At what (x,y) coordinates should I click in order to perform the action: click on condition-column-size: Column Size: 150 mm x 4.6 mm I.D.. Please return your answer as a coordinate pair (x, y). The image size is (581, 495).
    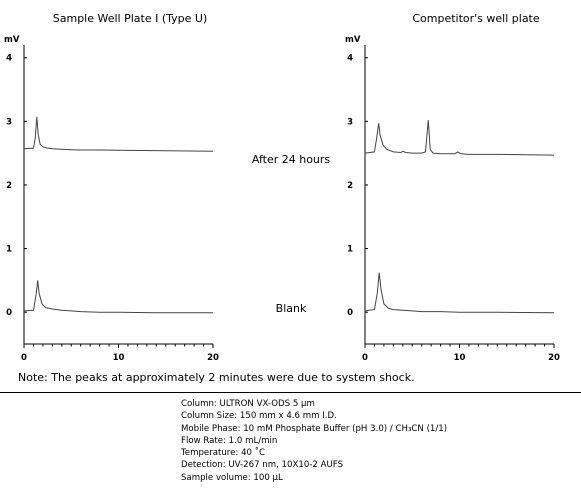
    Looking at the image, I should click on (259, 416).